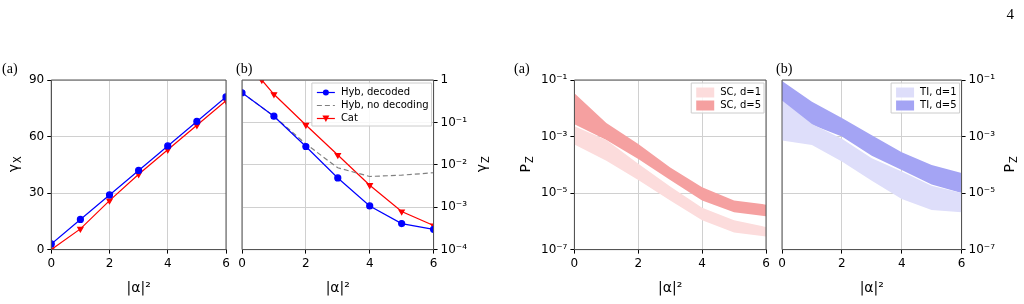 This screenshot has height=304, width=1024. Describe the element at coordinates (375, 92) in the screenshot. I see `legend-label: Hyb, decoded` at that location.